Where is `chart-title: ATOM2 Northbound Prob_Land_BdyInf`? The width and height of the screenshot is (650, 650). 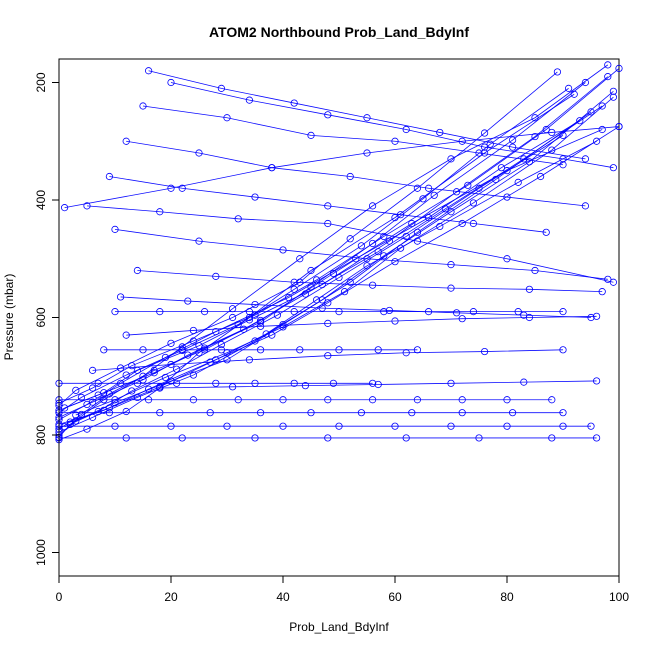
chart-title: ATOM2 Northbound Prob_Land_BdyInf is located at coordinates (339, 32).